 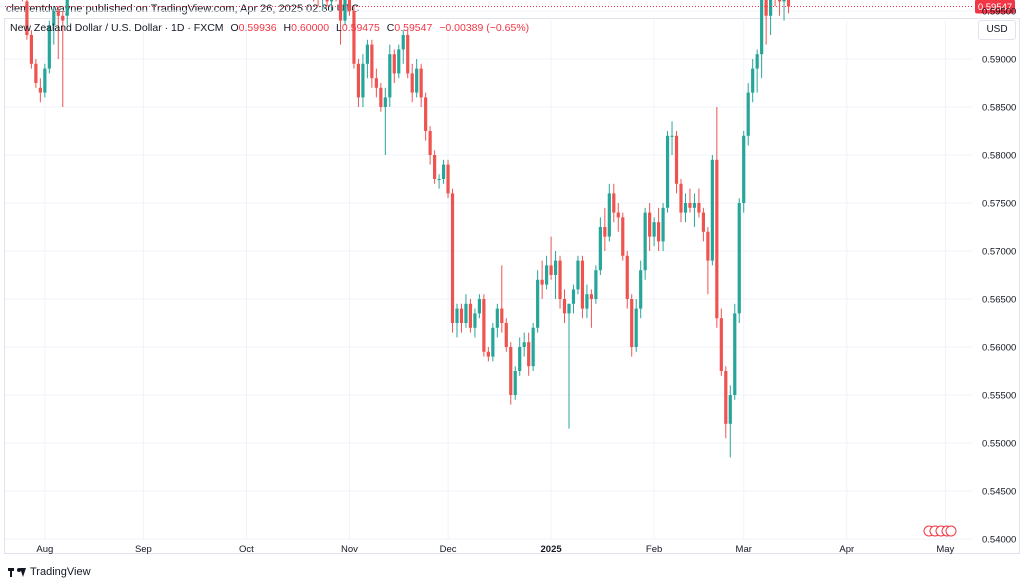 I want to click on currency-button: USD, so click(x=997, y=30).